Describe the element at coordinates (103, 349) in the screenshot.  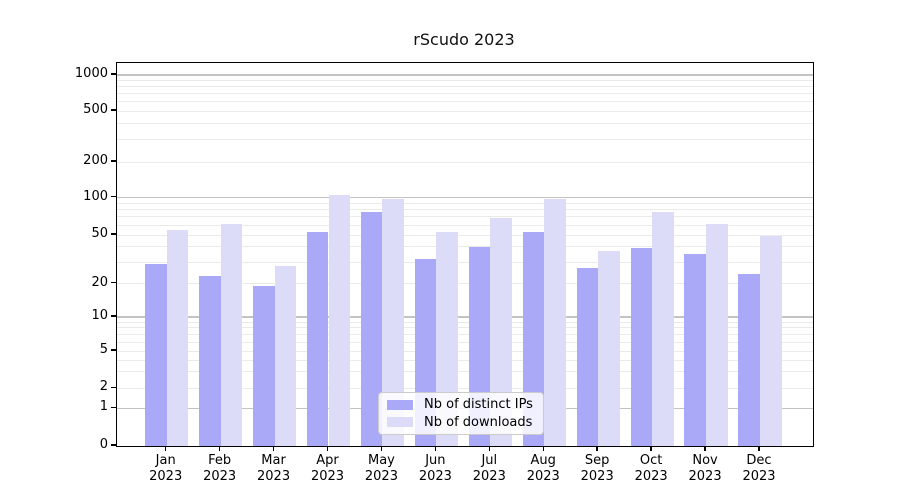
I see `y-tick-label: 5` at that location.